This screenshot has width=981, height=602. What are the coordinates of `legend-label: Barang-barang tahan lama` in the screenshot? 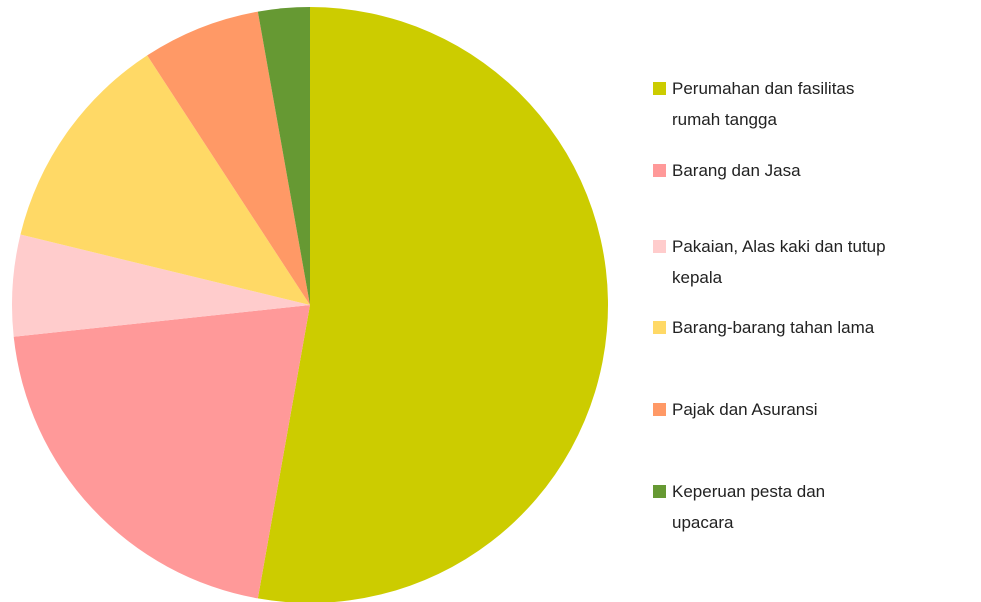 It's located at (773, 327).